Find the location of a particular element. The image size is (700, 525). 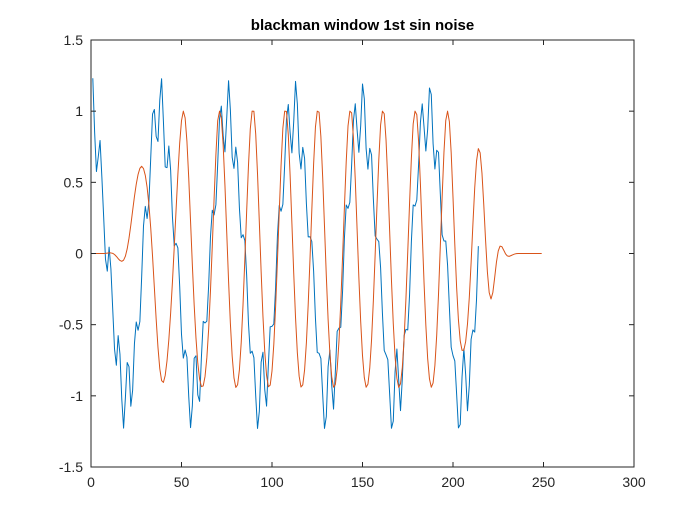

y-tick-label: -1.5 is located at coordinates (71, 467).